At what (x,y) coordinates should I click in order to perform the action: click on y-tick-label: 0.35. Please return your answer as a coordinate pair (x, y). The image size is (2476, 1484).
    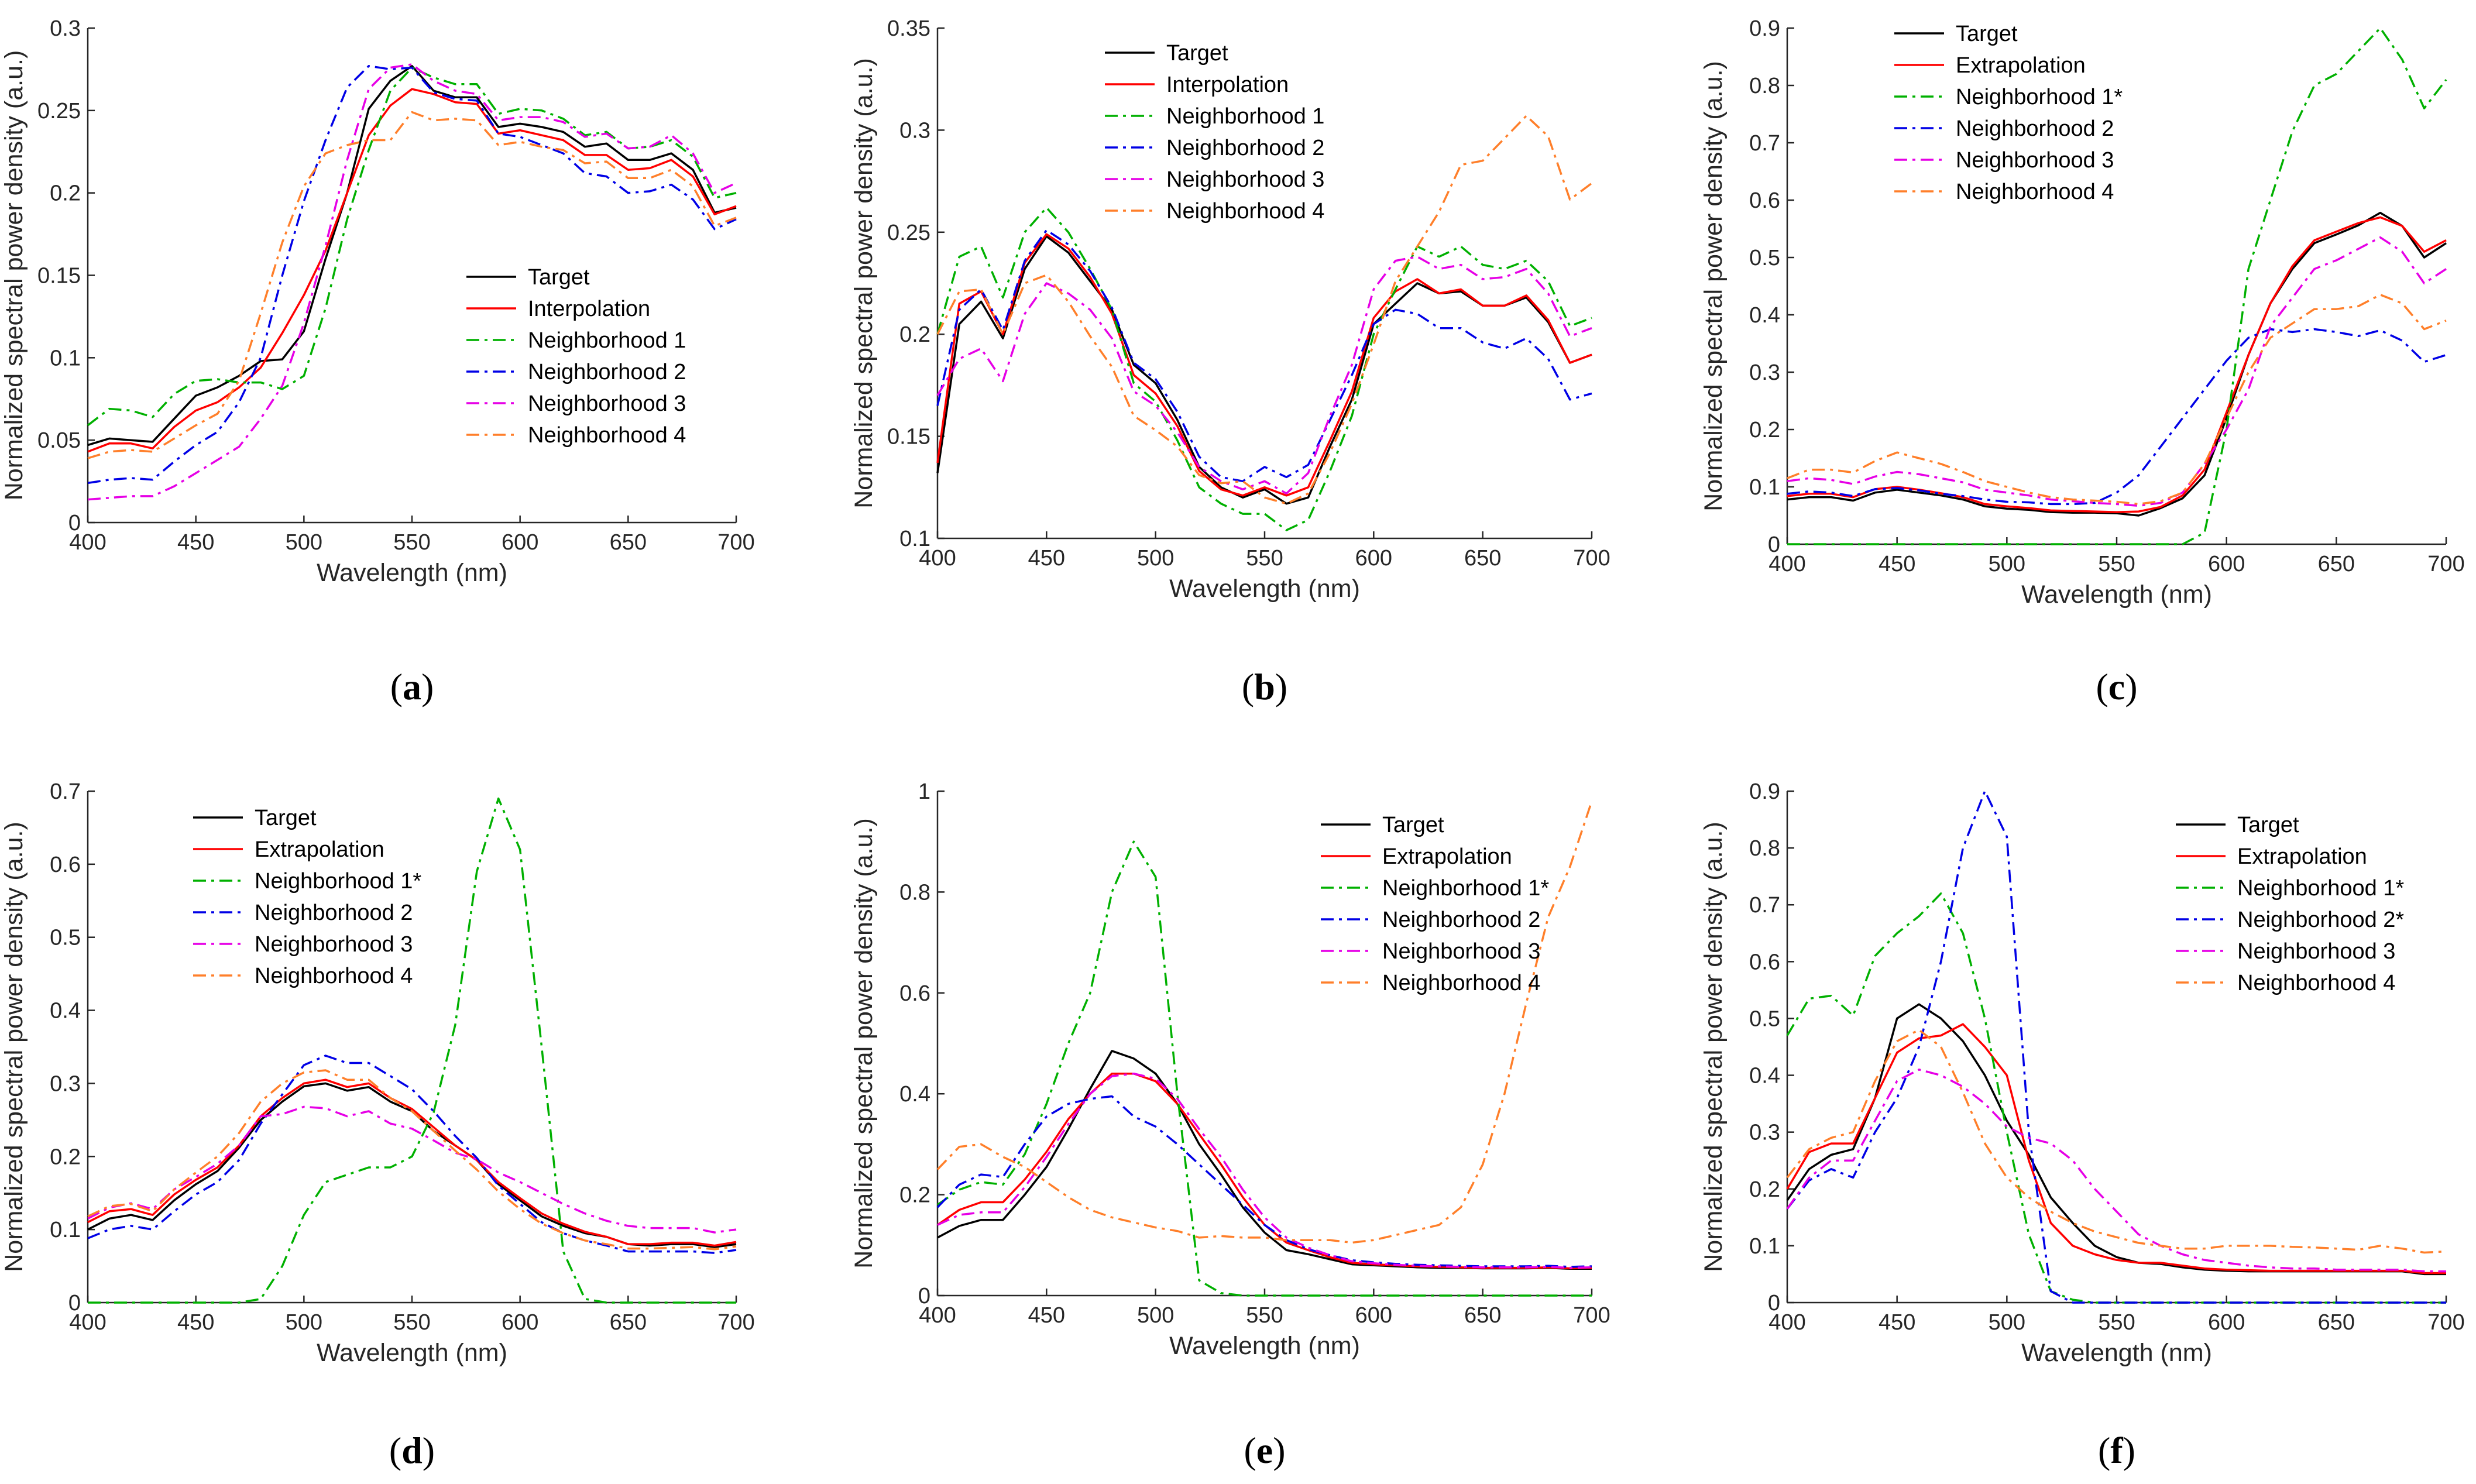
    Looking at the image, I should click on (908, 28).